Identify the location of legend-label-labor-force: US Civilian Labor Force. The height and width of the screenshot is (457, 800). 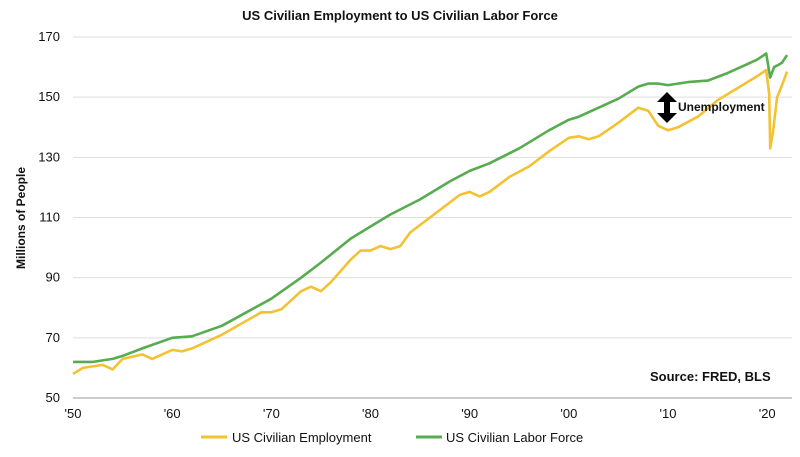
(514, 437).